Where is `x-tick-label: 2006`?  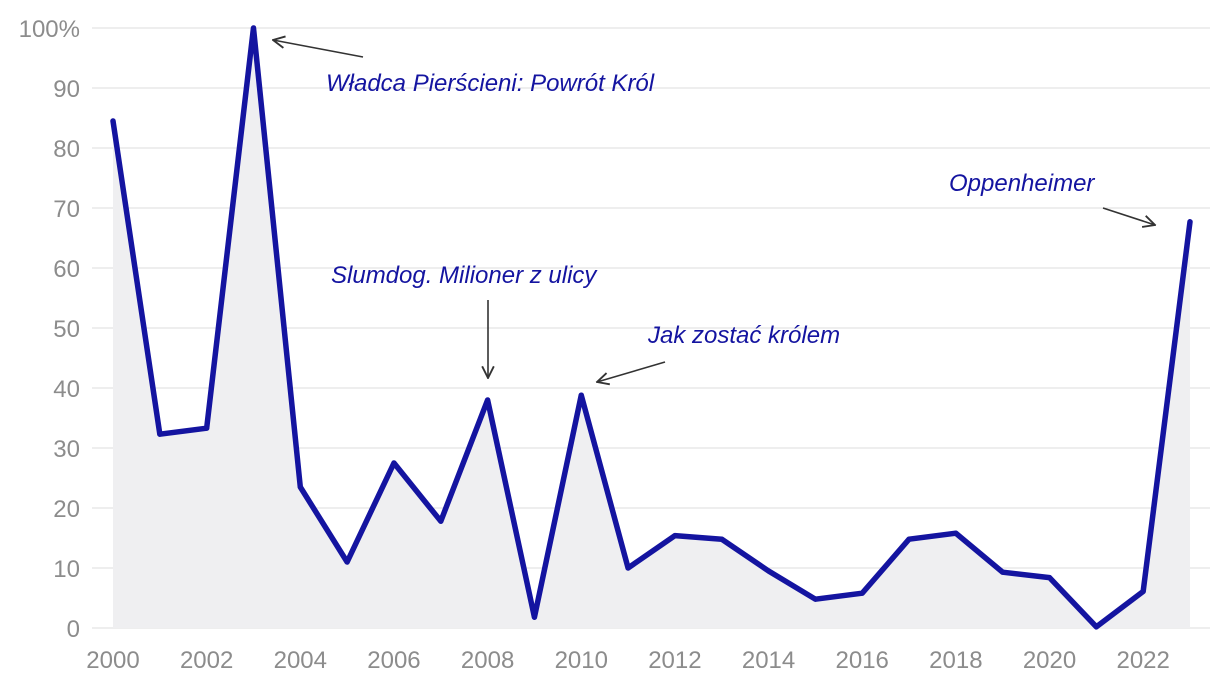
x-tick-label: 2006 is located at coordinates (393, 660).